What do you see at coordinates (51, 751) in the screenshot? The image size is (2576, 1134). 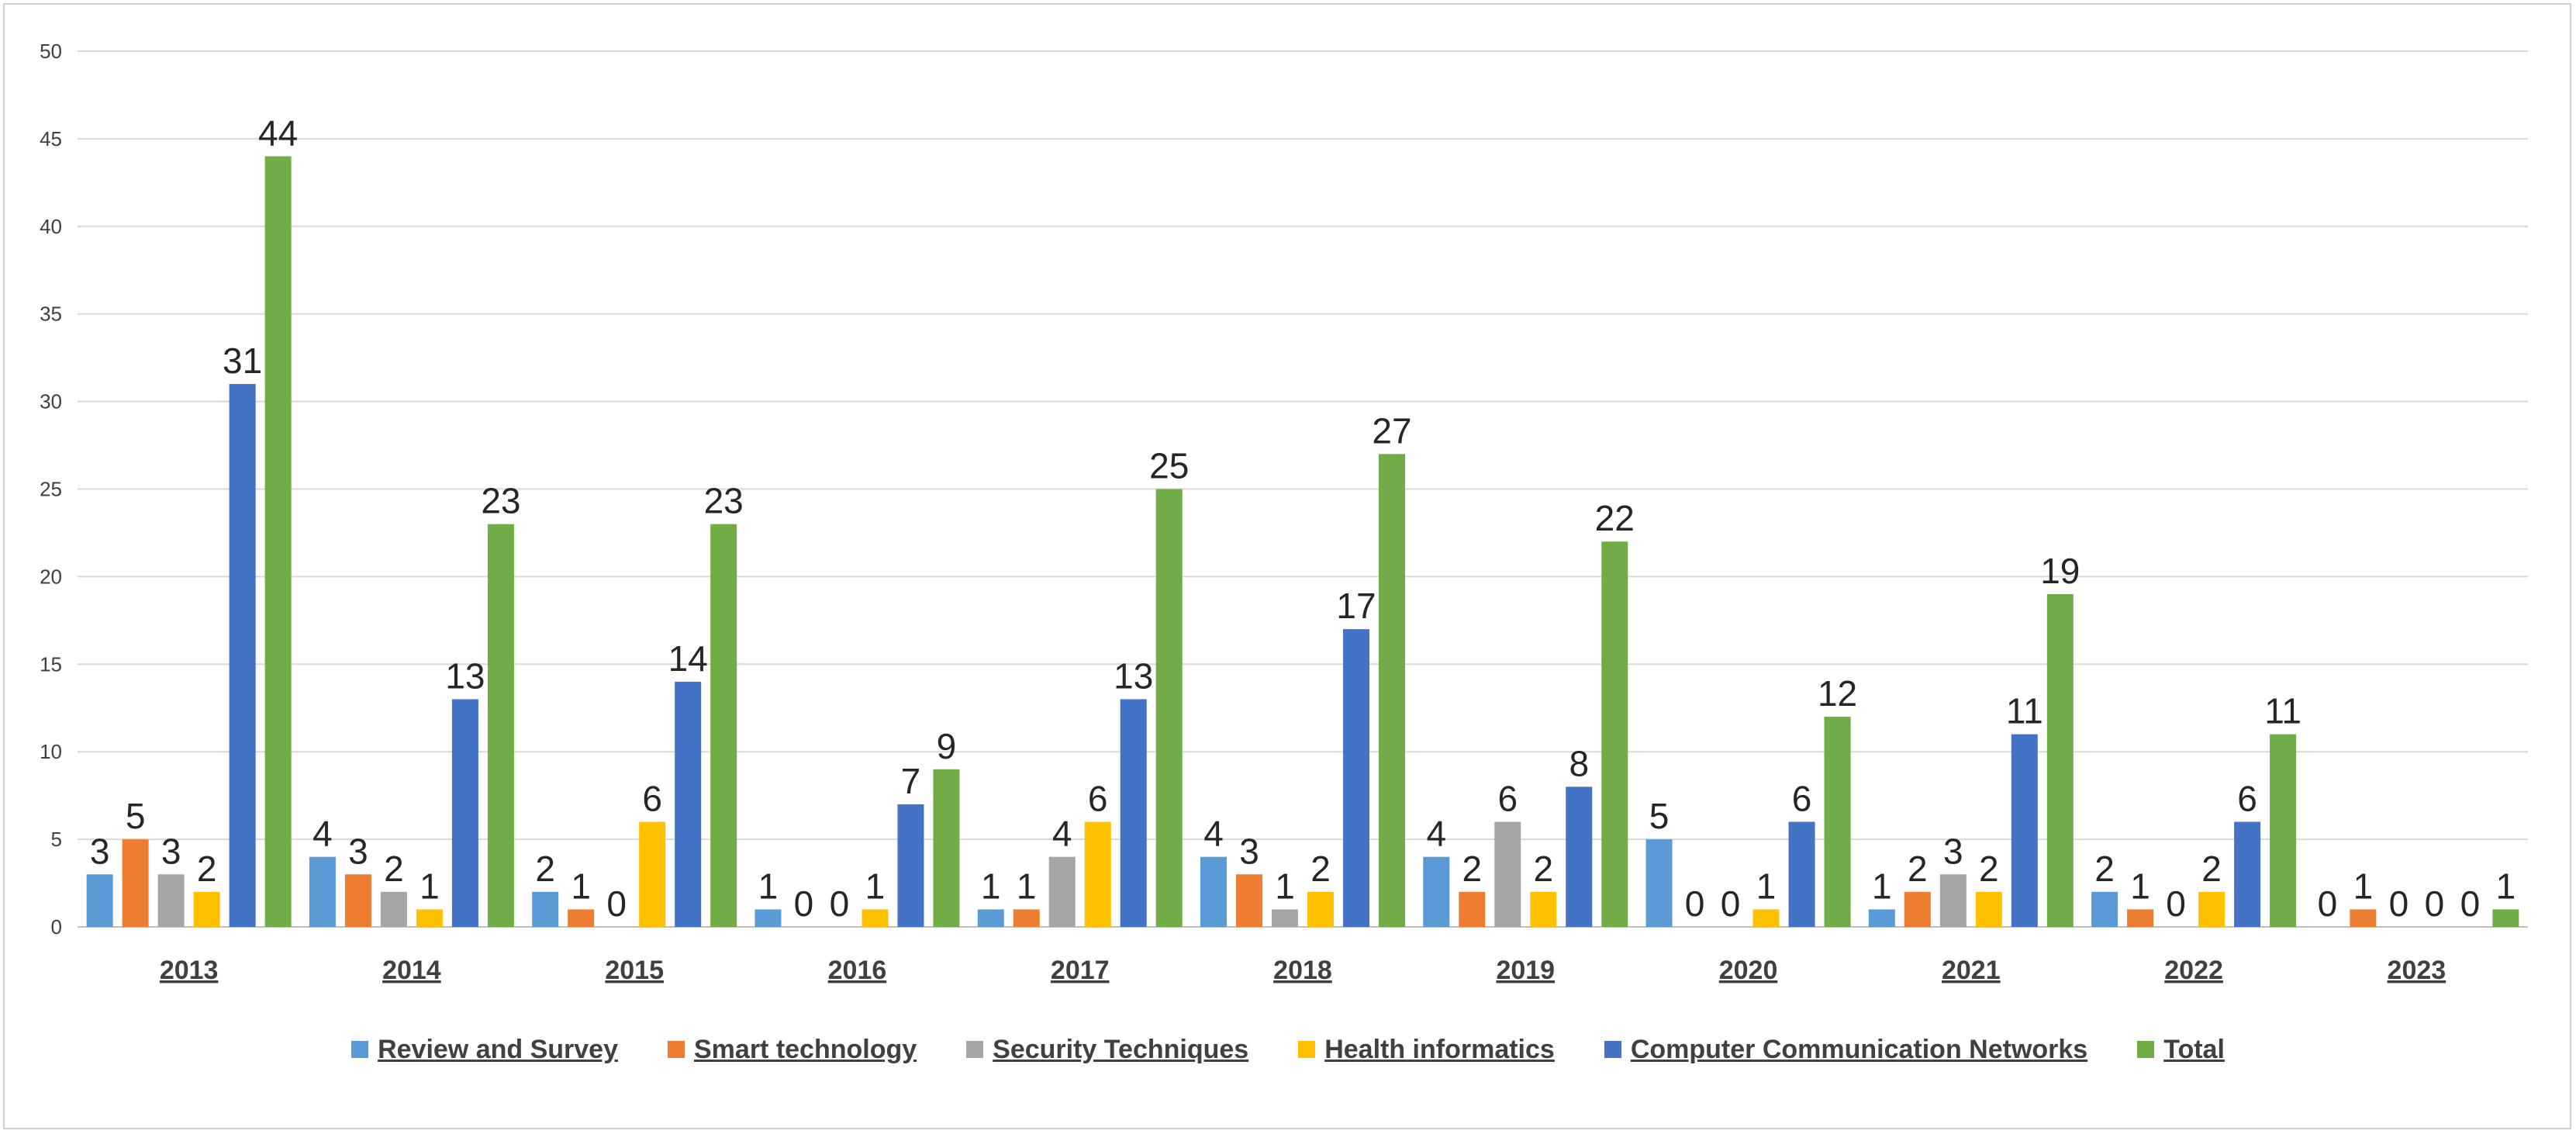 I see `y-tick-label: 10` at bounding box center [51, 751].